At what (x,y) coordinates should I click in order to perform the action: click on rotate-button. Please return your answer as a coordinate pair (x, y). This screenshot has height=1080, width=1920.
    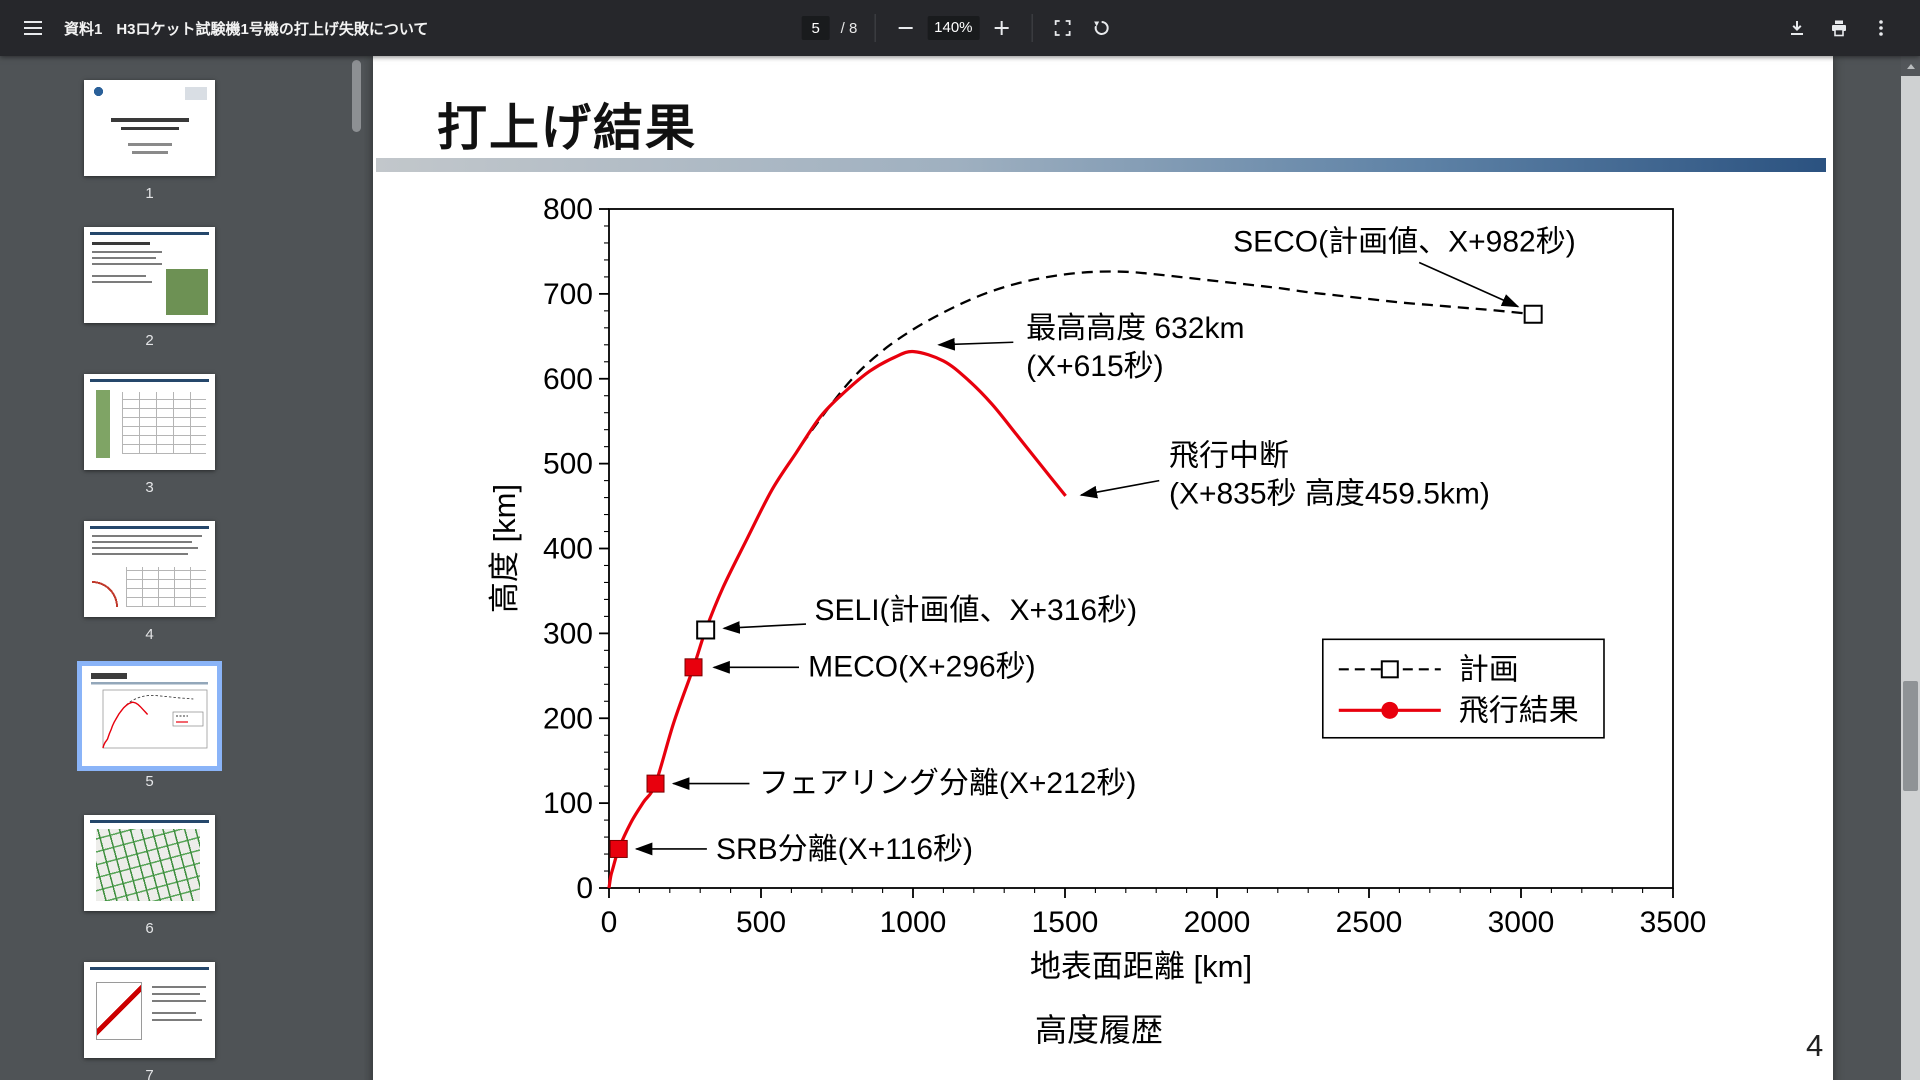
    Looking at the image, I should click on (1101, 28).